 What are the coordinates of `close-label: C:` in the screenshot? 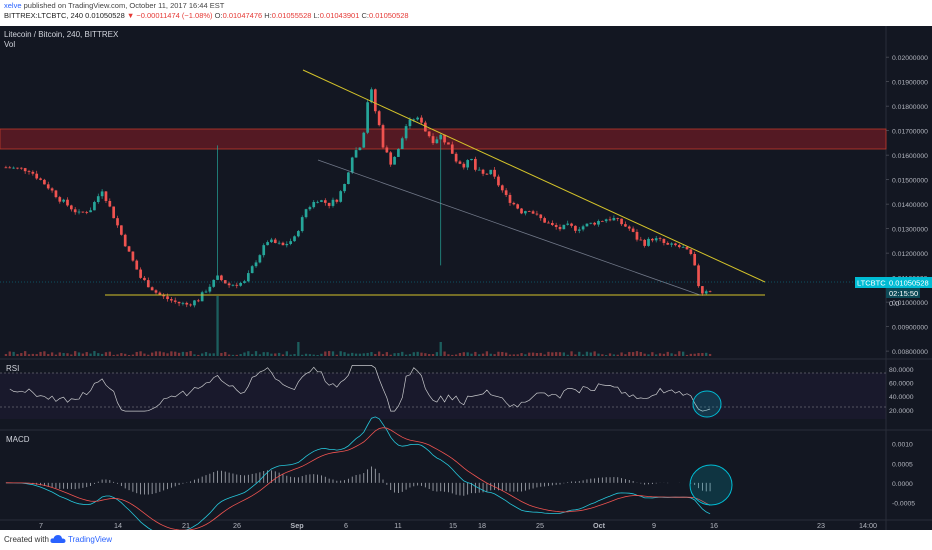 It's located at (365, 15).